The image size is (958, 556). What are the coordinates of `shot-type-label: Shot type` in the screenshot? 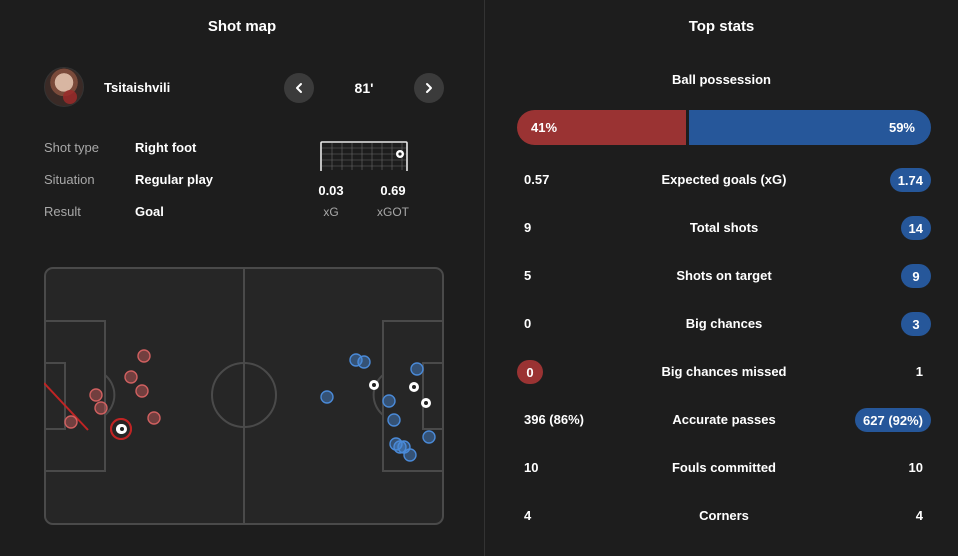 It's located at (71, 147).